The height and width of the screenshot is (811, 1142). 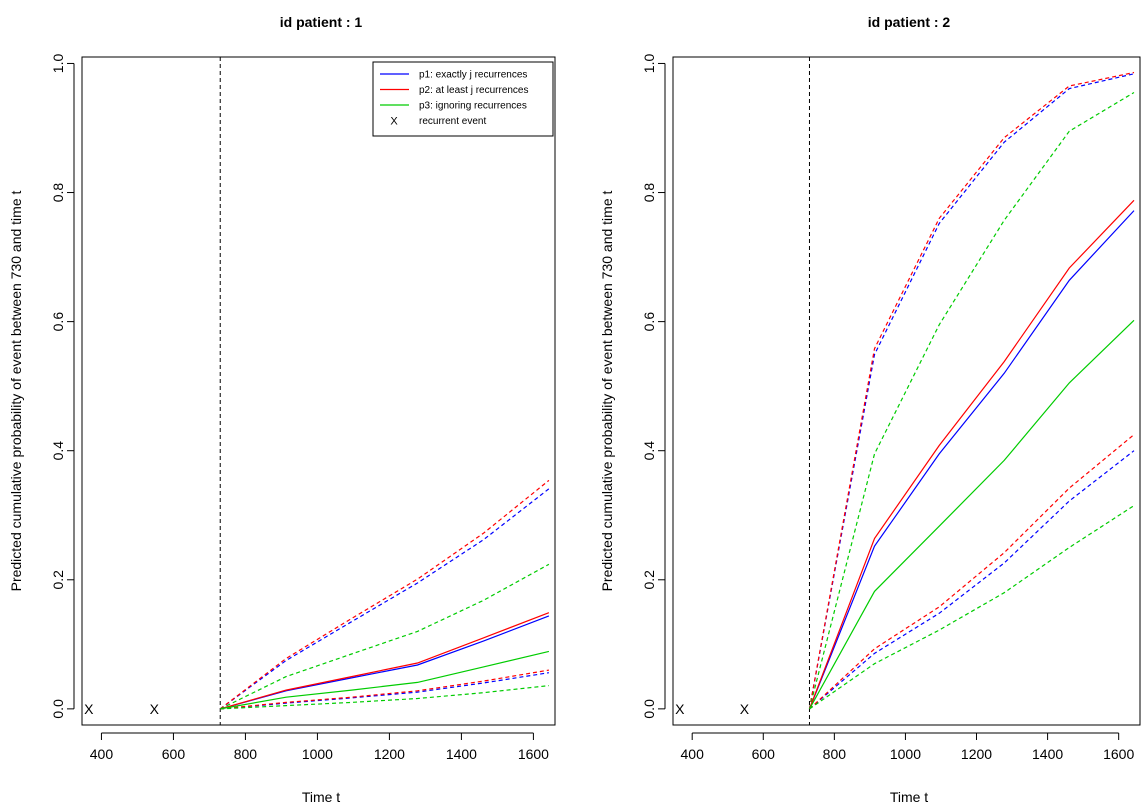 What do you see at coordinates (473, 75) in the screenshot?
I see `legend-label: p1: exactly j recurrences` at bounding box center [473, 75].